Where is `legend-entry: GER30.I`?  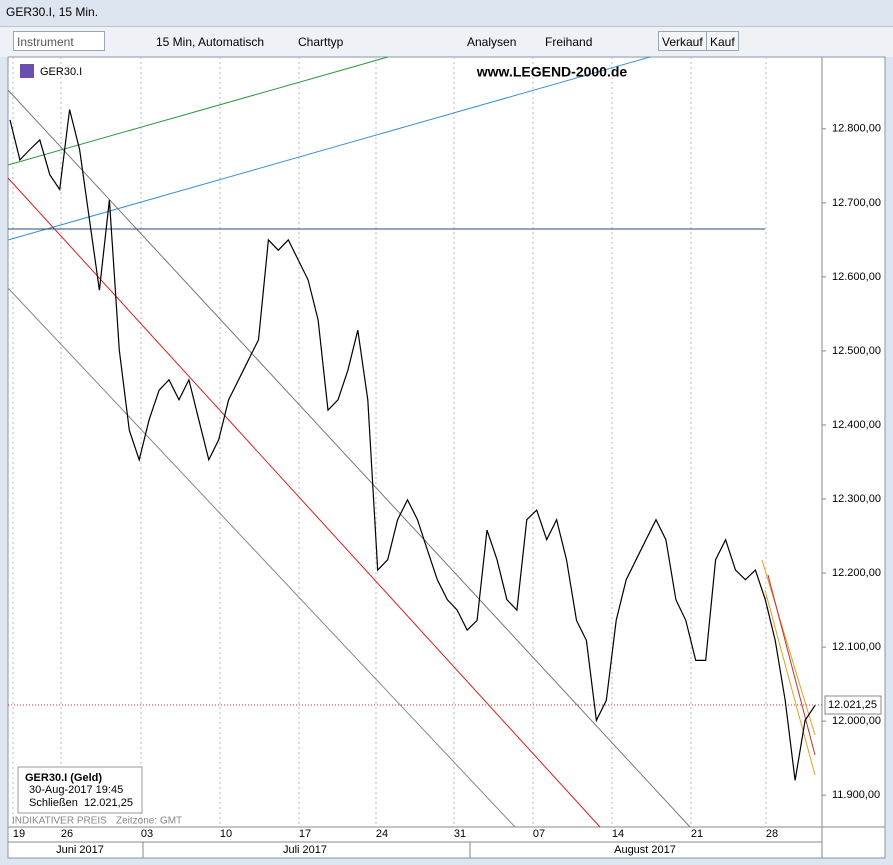 legend-entry: GER30.I is located at coordinates (61, 72).